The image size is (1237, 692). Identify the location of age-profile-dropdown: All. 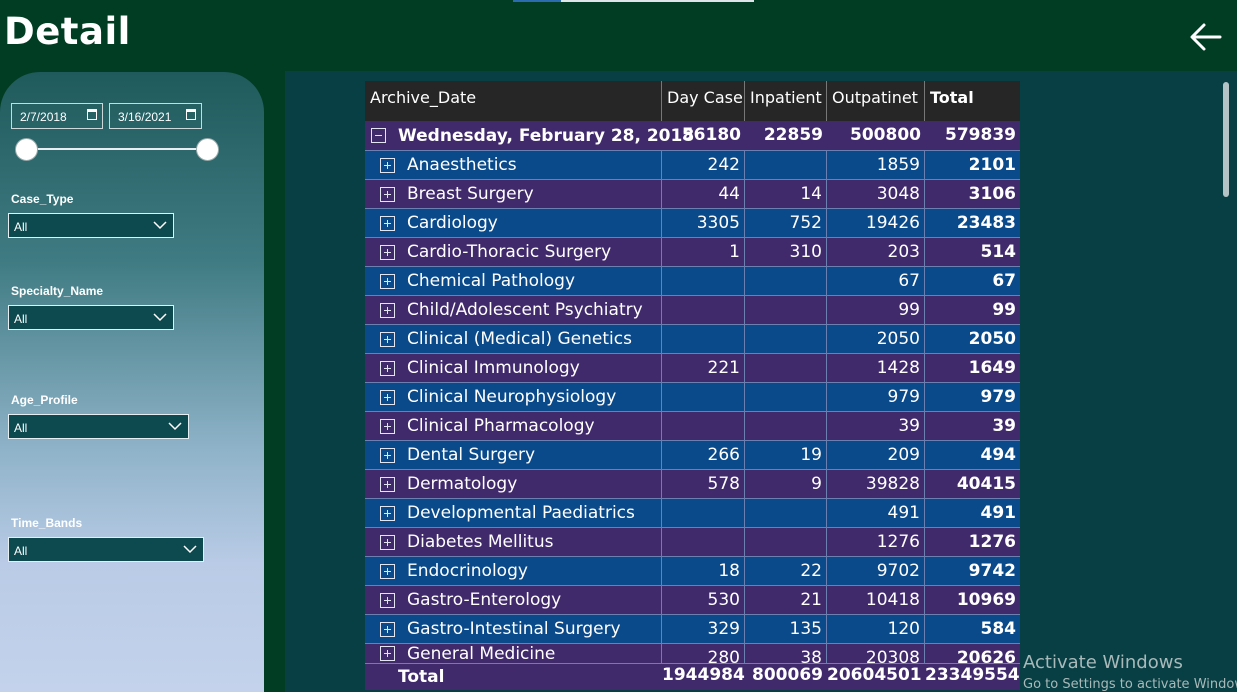
(98, 426).